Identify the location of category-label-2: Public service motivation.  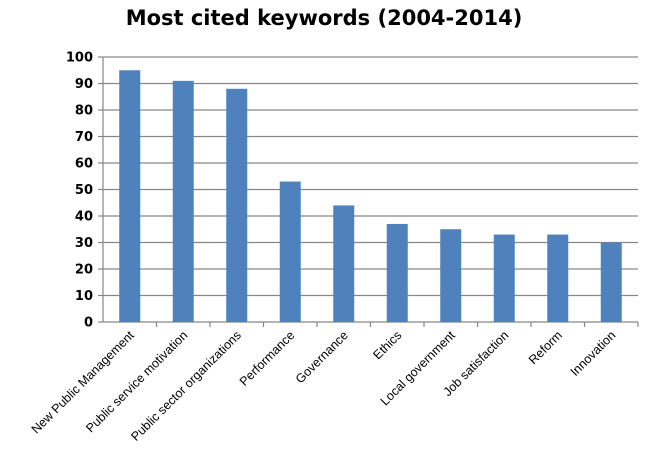
(136, 381).